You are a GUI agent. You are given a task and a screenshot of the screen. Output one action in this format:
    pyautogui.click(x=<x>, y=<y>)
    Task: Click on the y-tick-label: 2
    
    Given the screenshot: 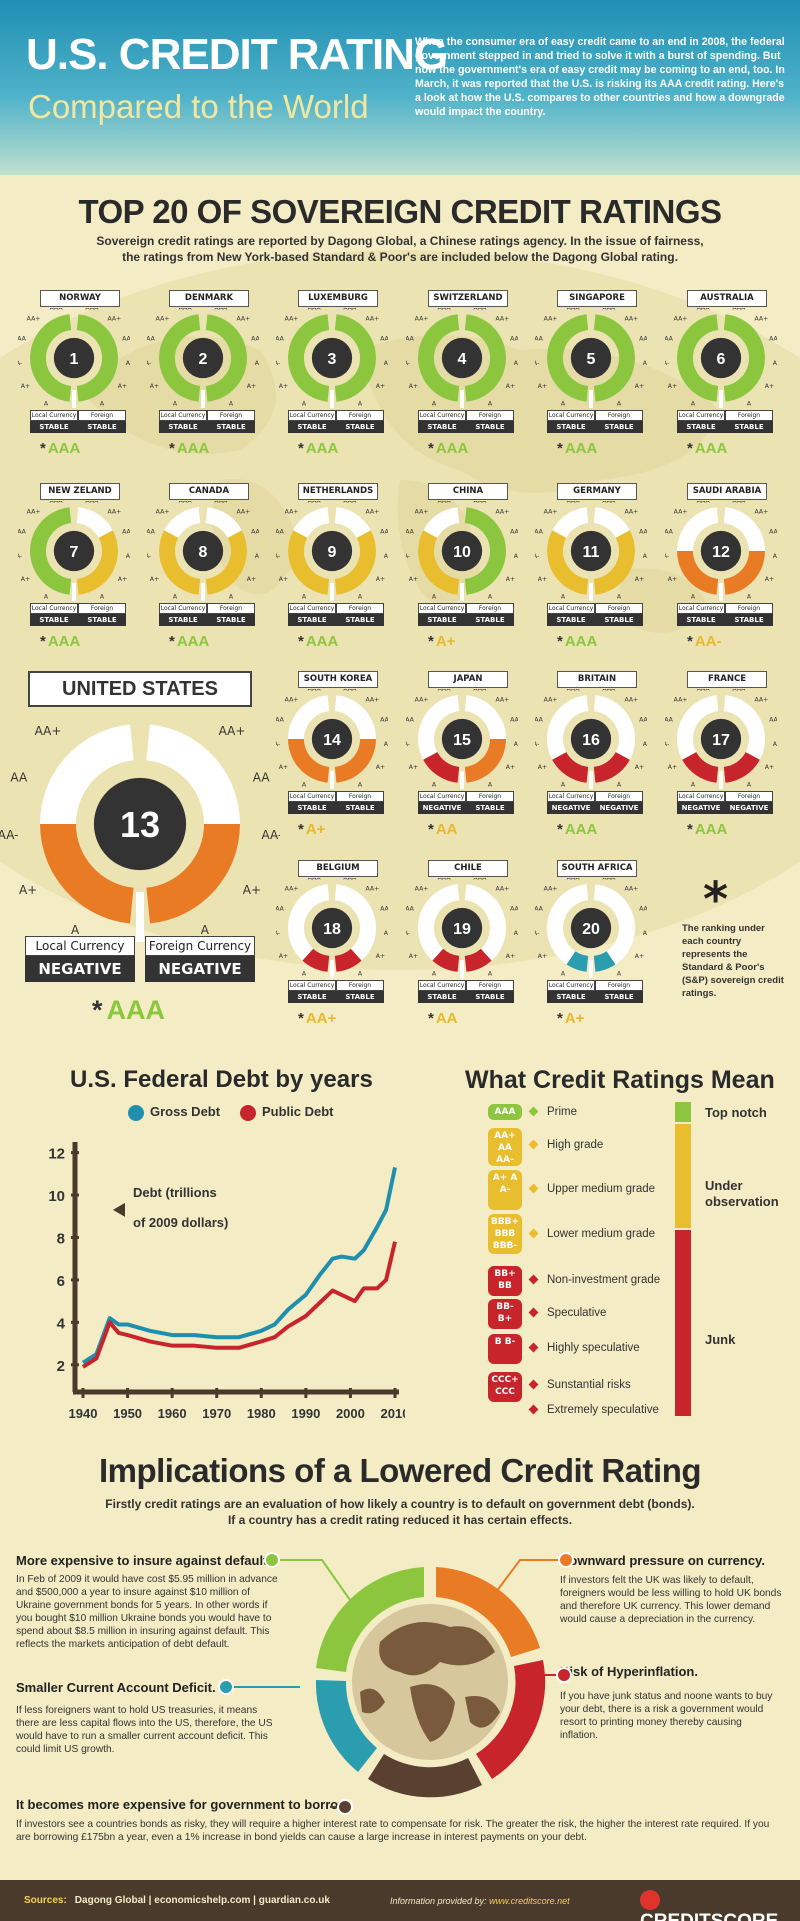 What is the action you would take?
    pyautogui.click(x=61, y=1366)
    